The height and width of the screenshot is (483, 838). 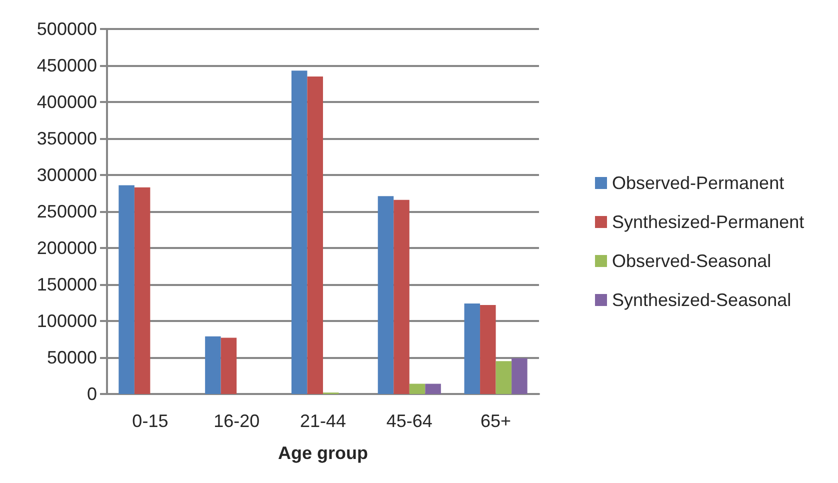 I want to click on legend-label: Synthesized-Permanent, so click(x=708, y=222).